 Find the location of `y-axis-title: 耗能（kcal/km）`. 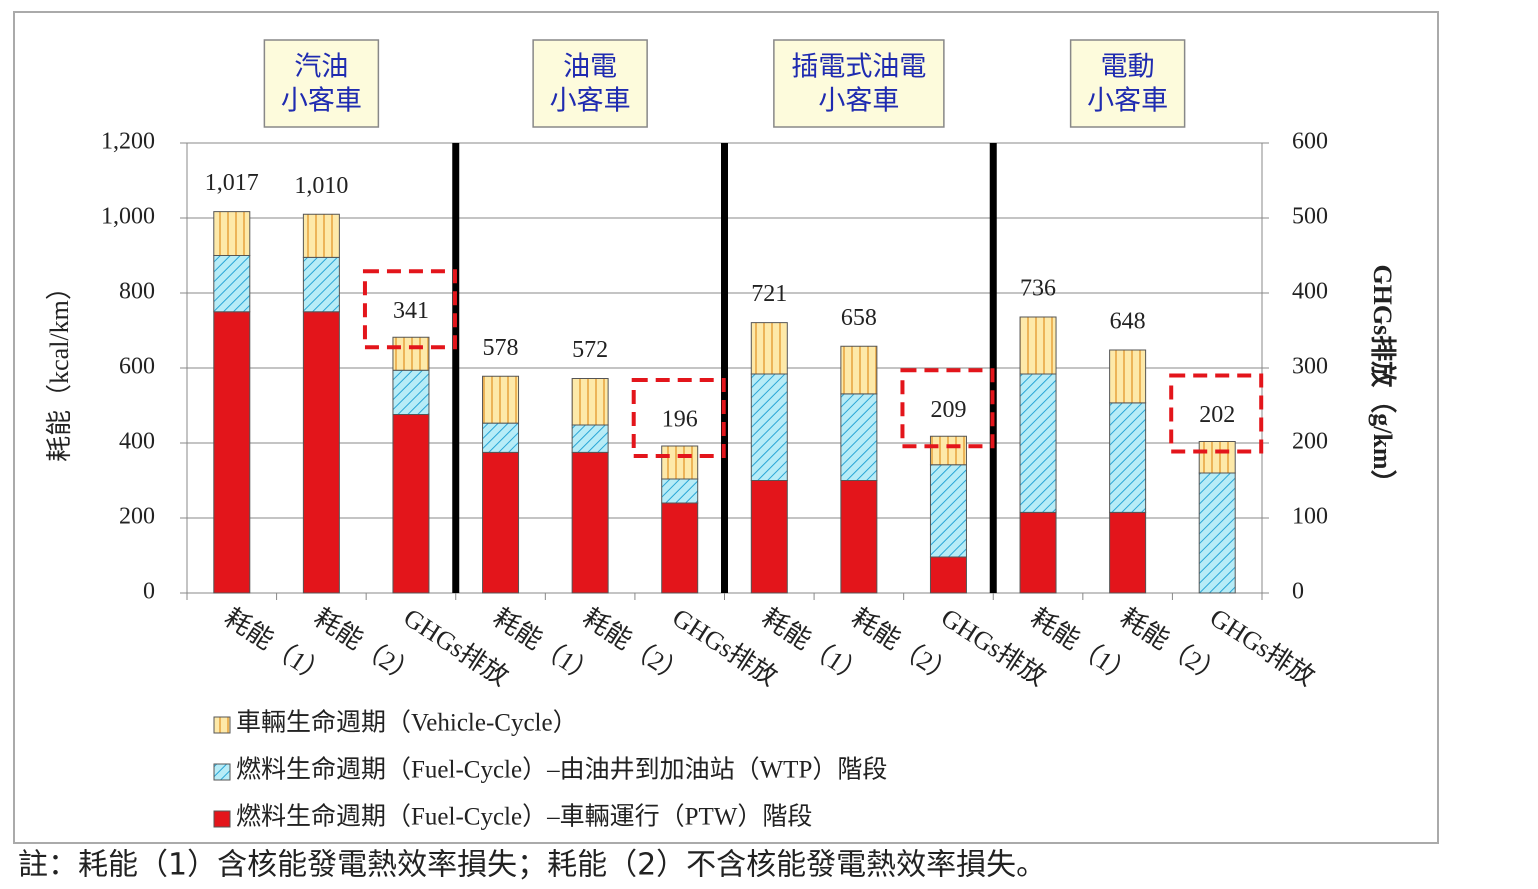

y-axis-title: 耗能（kcal/km） is located at coordinates (59, 368).